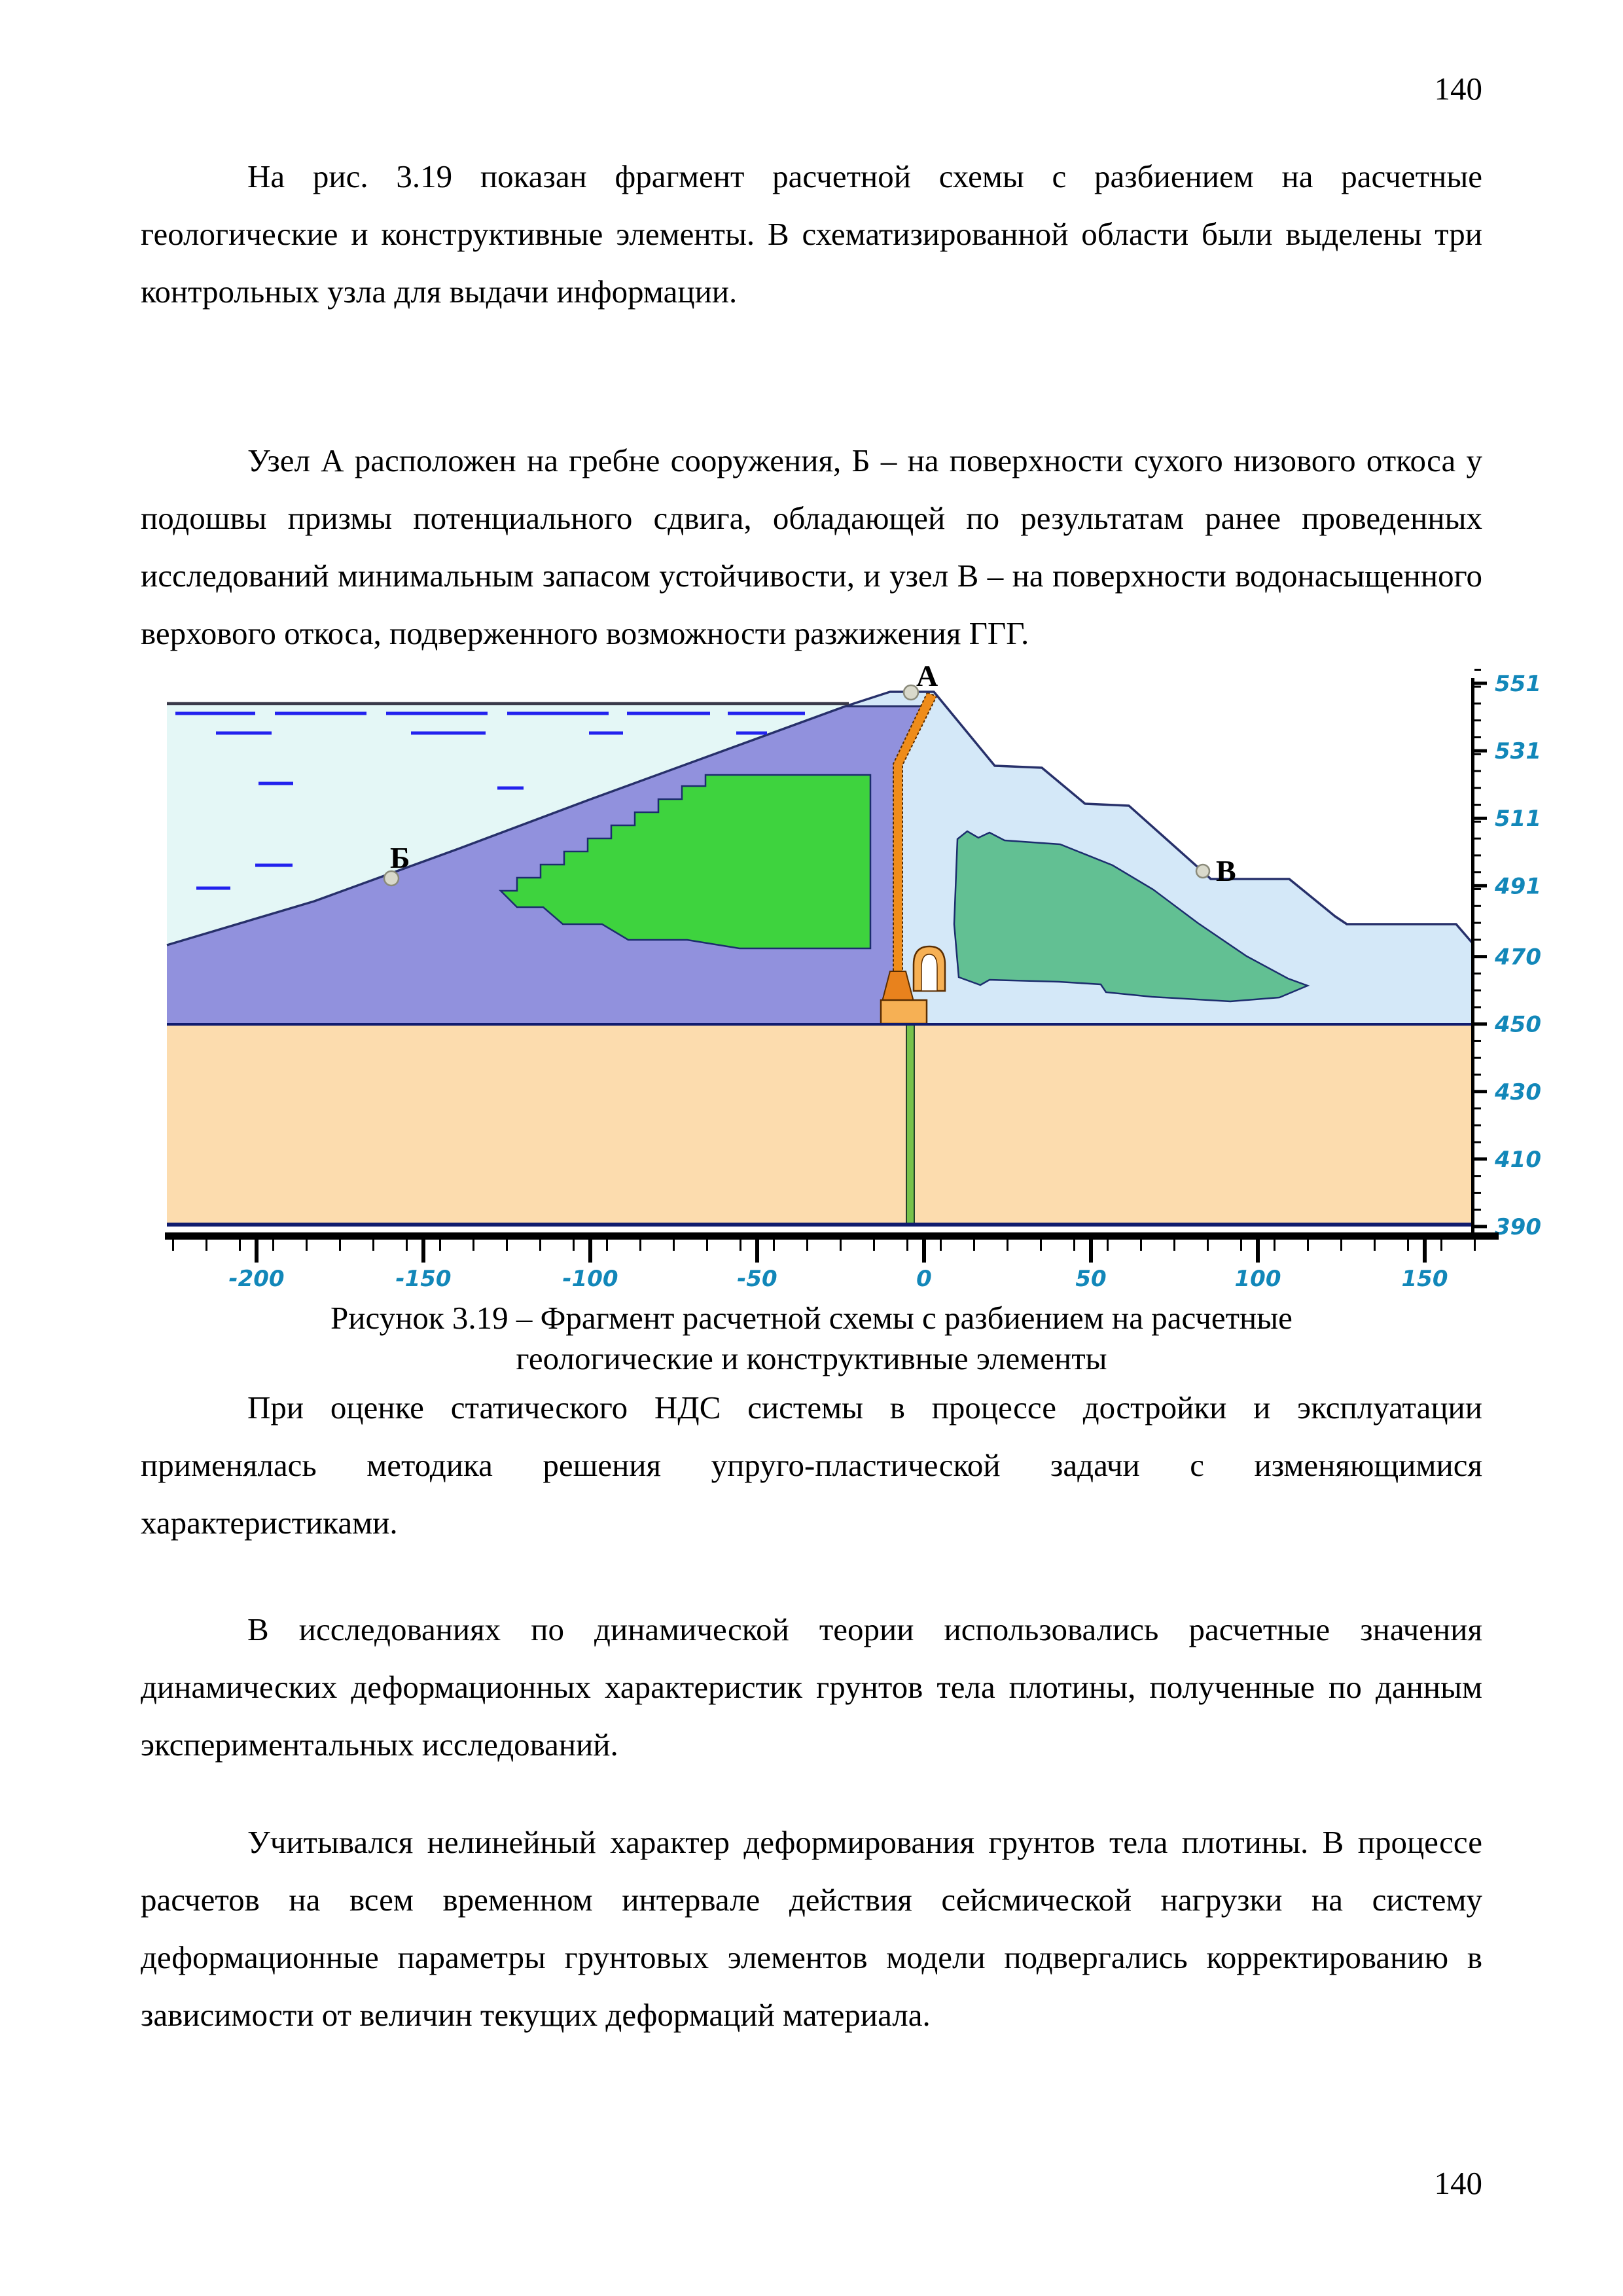 The image size is (1623, 2296). Describe the element at coordinates (490, 800) in the screenshot. I see `water-hatch-dashes` at that location.